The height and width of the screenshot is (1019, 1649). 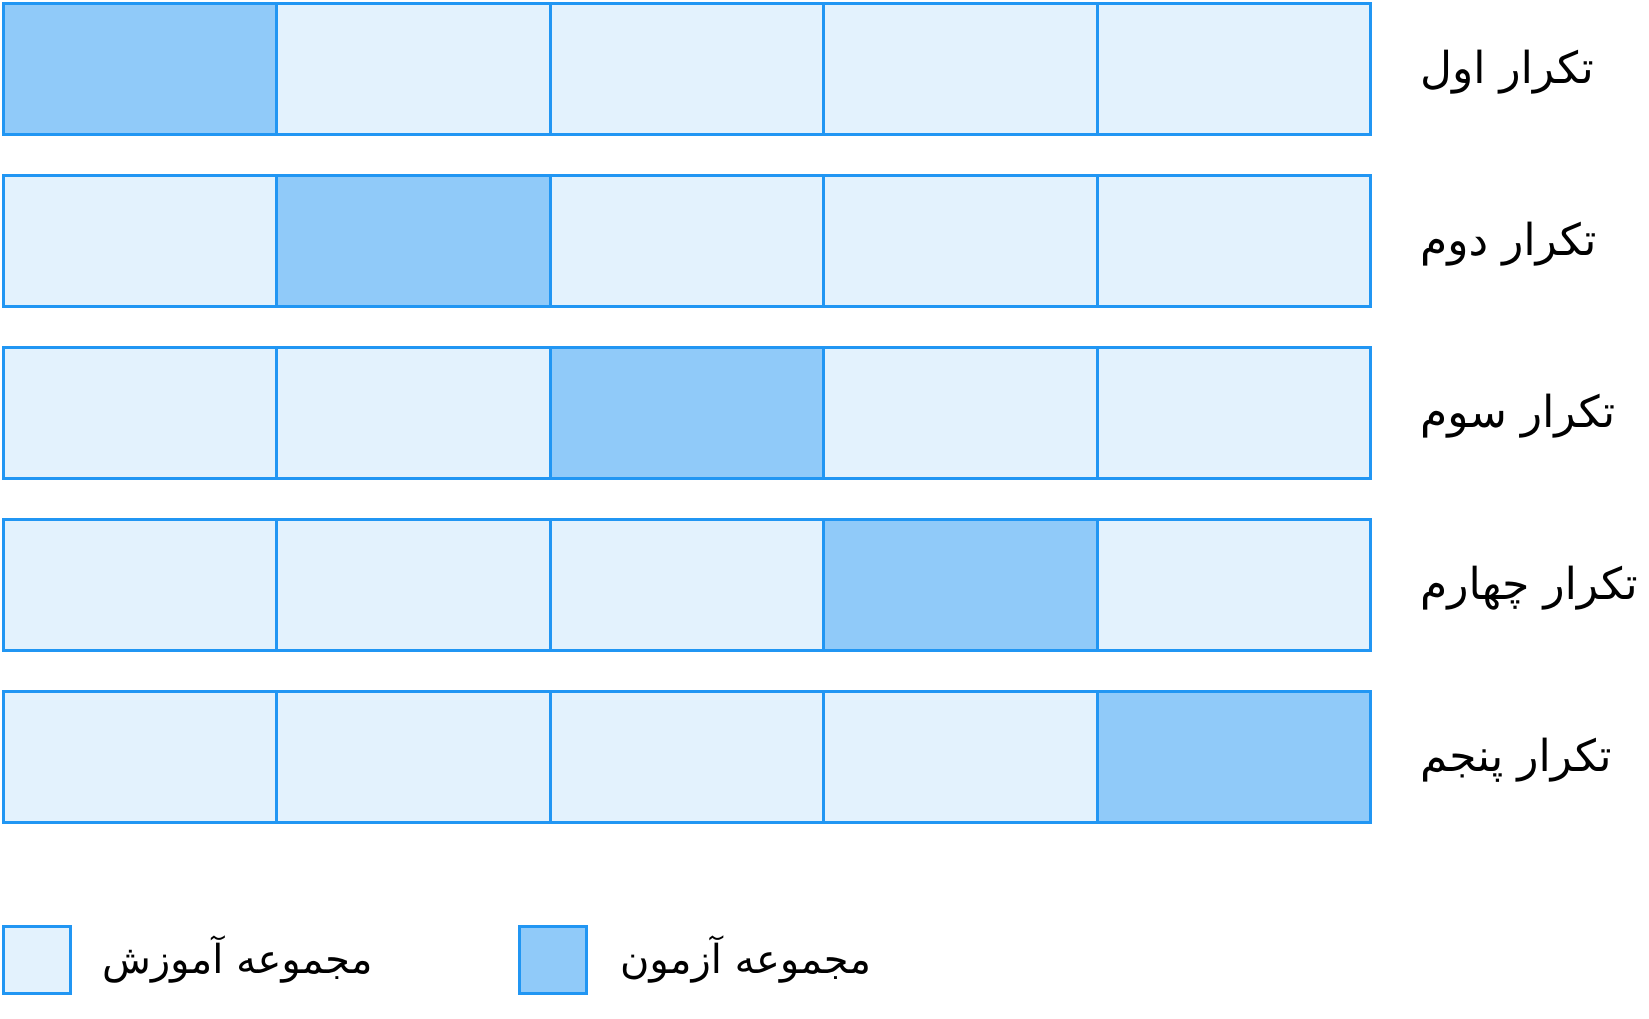 What do you see at coordinates (1516, 756) in the screenshot?
I see `fold-label: تکرار پنجم` at bounding box center [1516, 756].